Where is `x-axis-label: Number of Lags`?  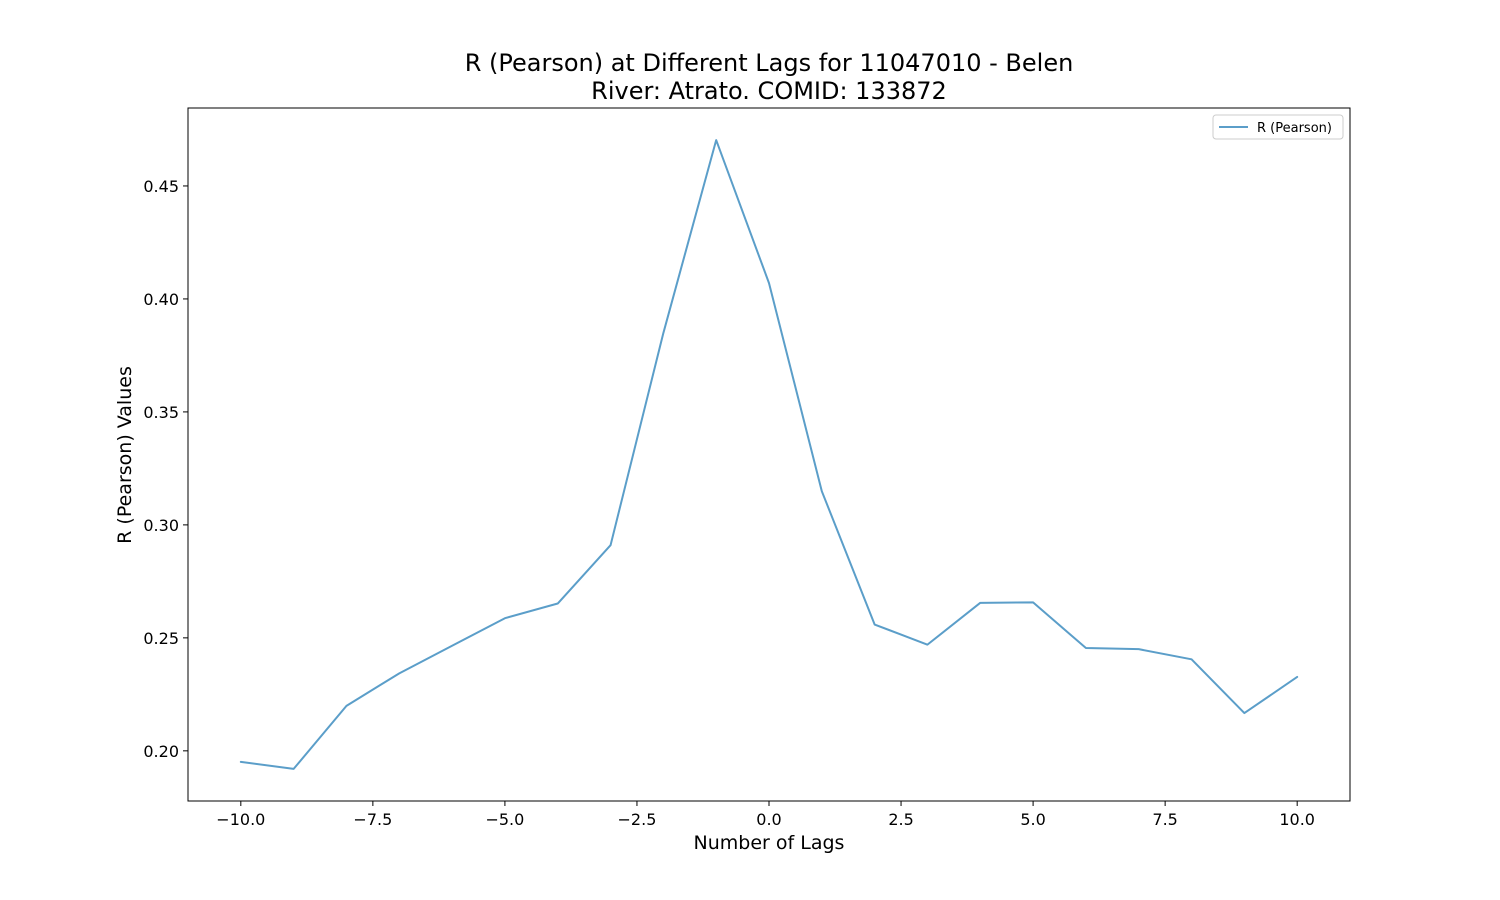
x-axis-label: Number of Lags is located at coordinates (769, 843).